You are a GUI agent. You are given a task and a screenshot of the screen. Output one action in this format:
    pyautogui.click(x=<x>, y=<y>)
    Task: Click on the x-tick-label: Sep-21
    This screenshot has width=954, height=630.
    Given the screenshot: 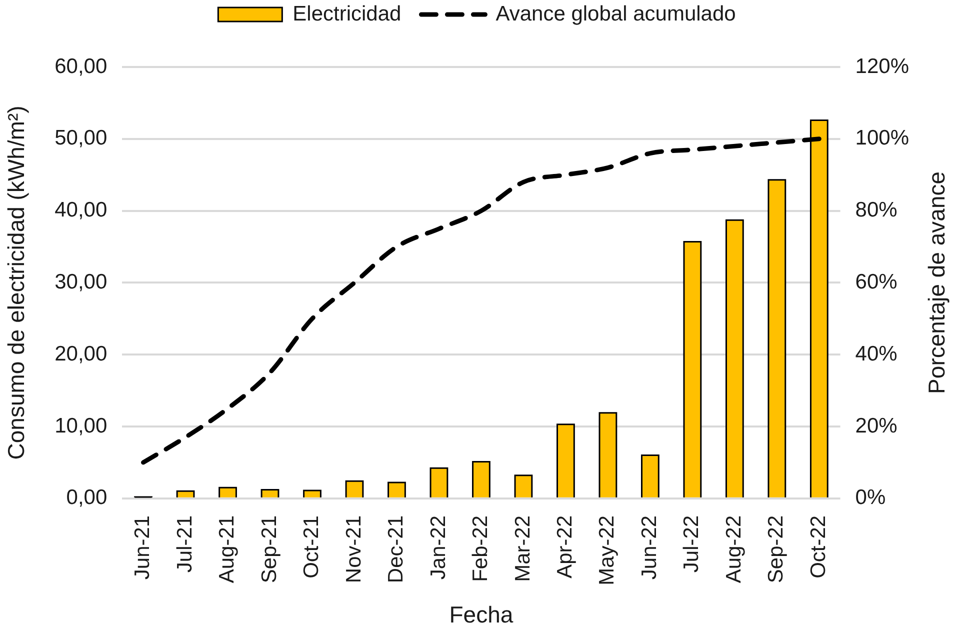 What is the action you would take?
    pyautogui.click(x=269, y=549)
    